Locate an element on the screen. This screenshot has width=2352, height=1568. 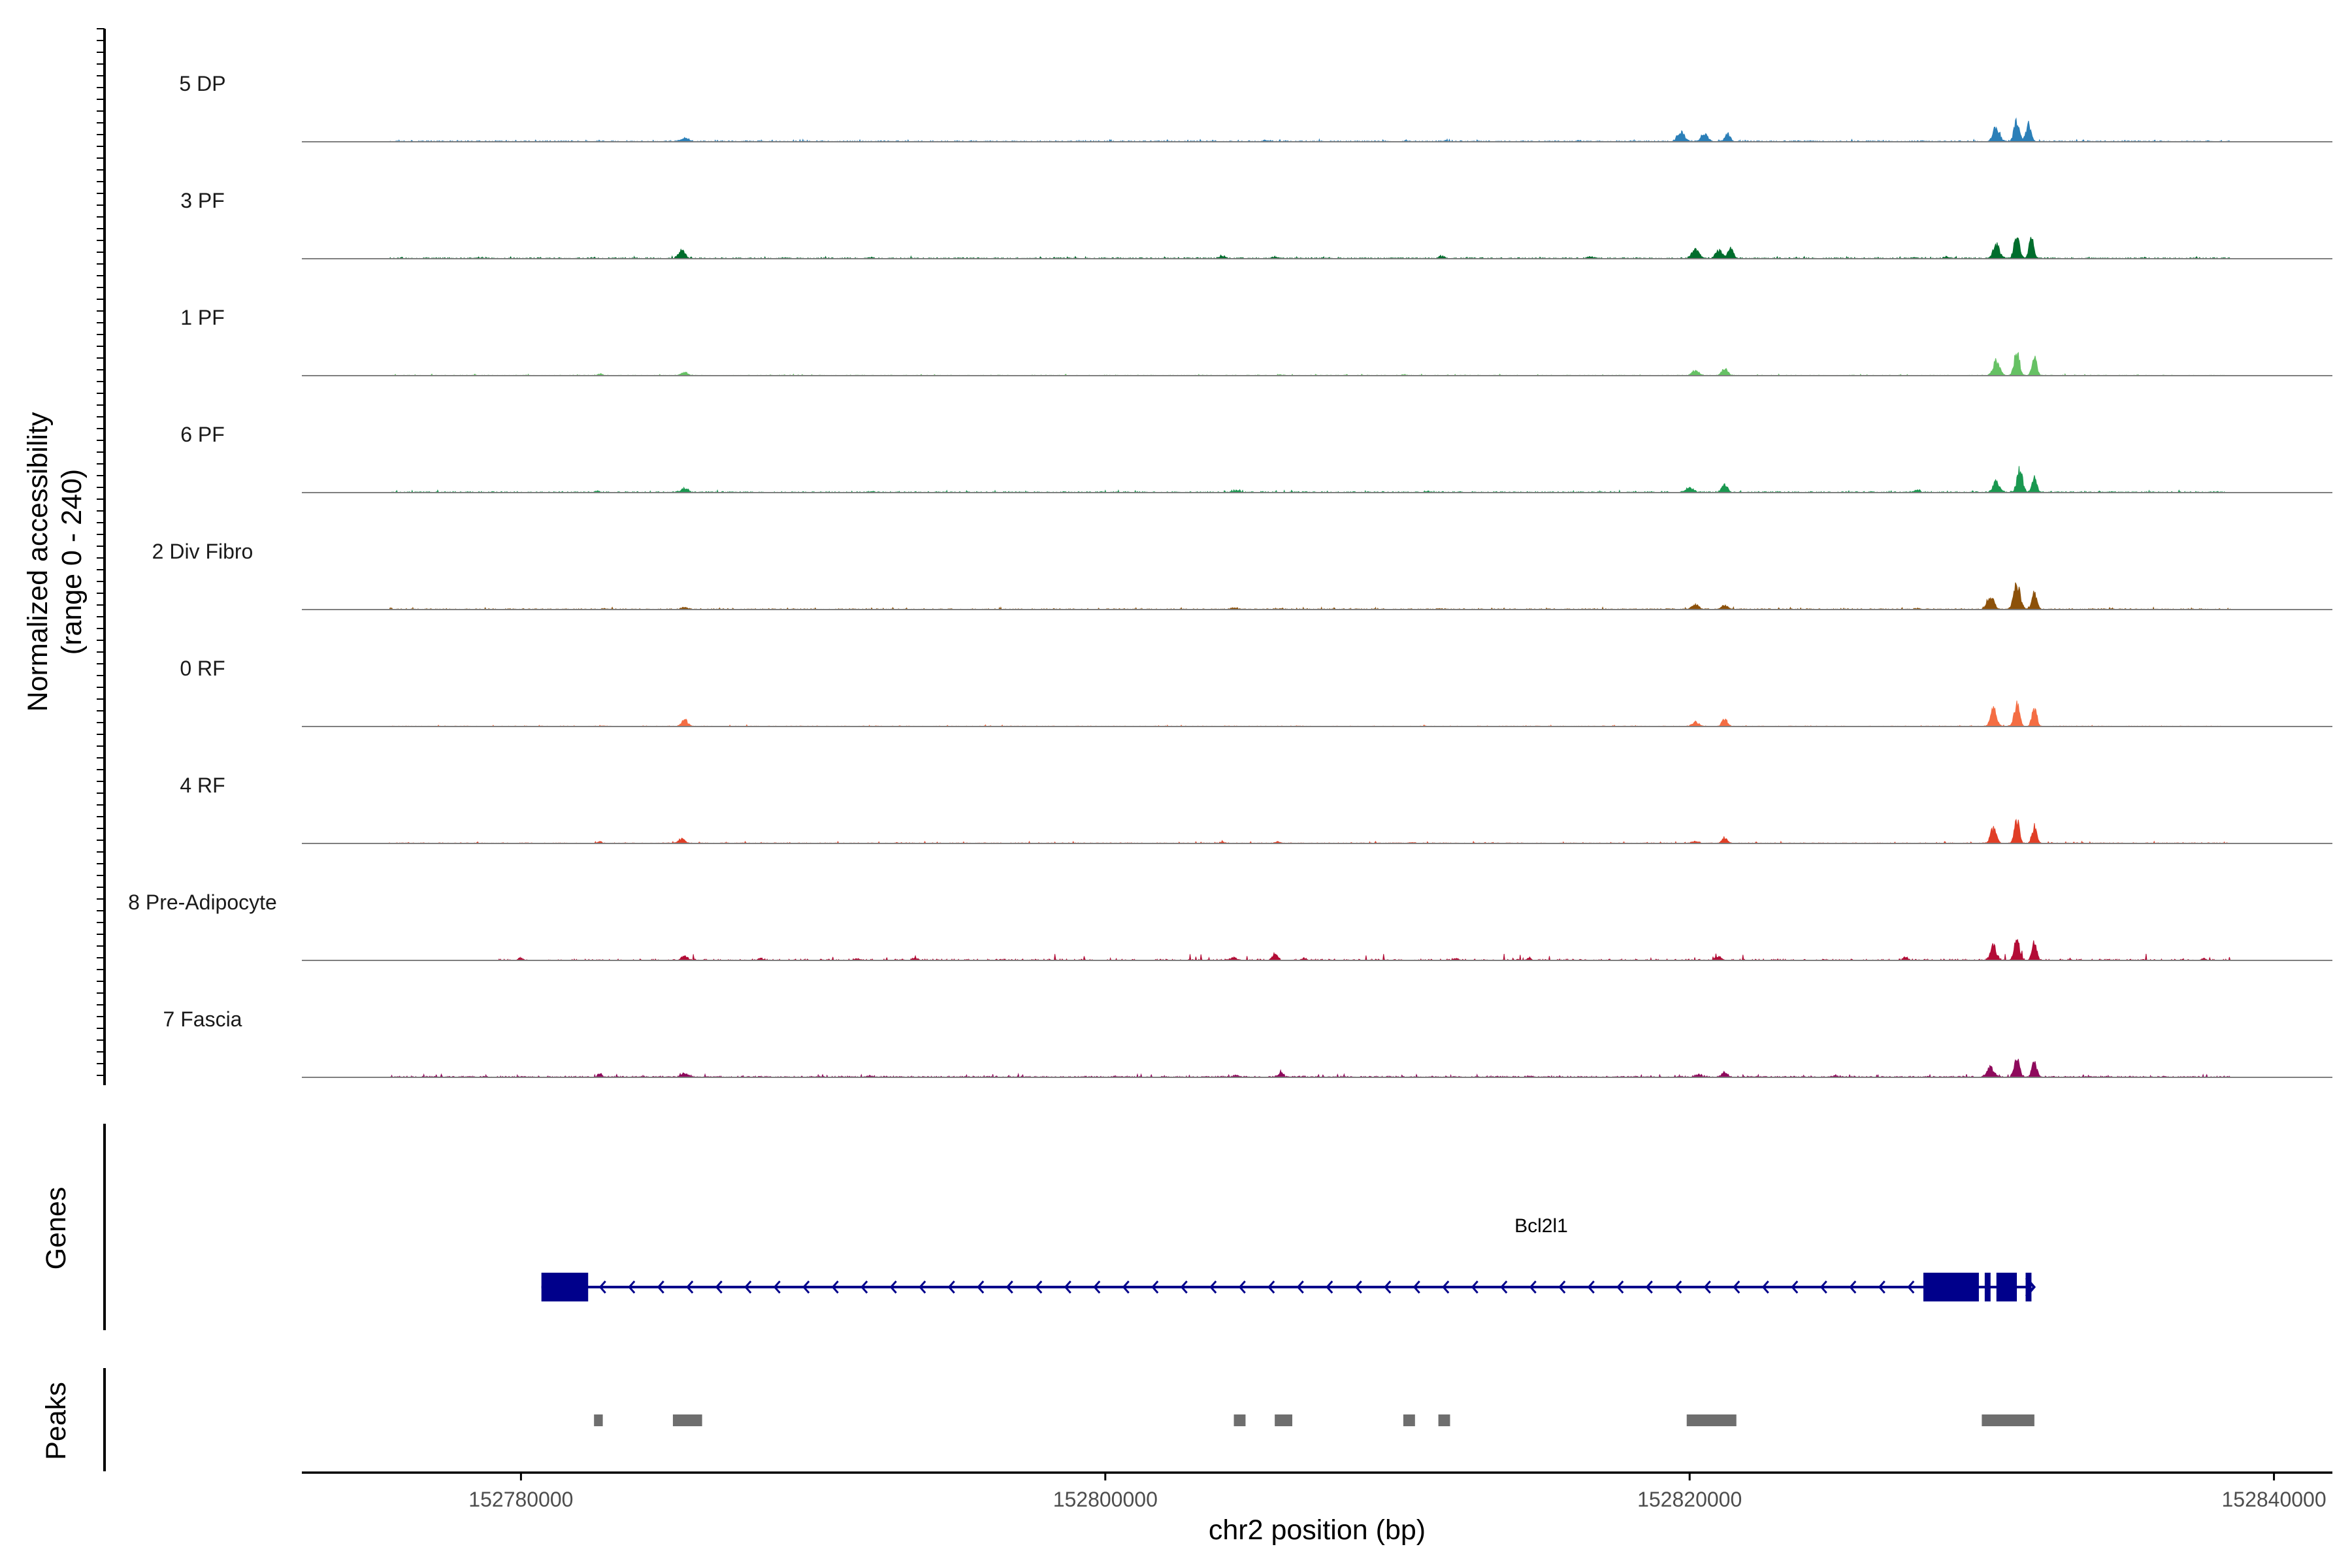
track-label: 3 PF is located at coordinates (202, 200).